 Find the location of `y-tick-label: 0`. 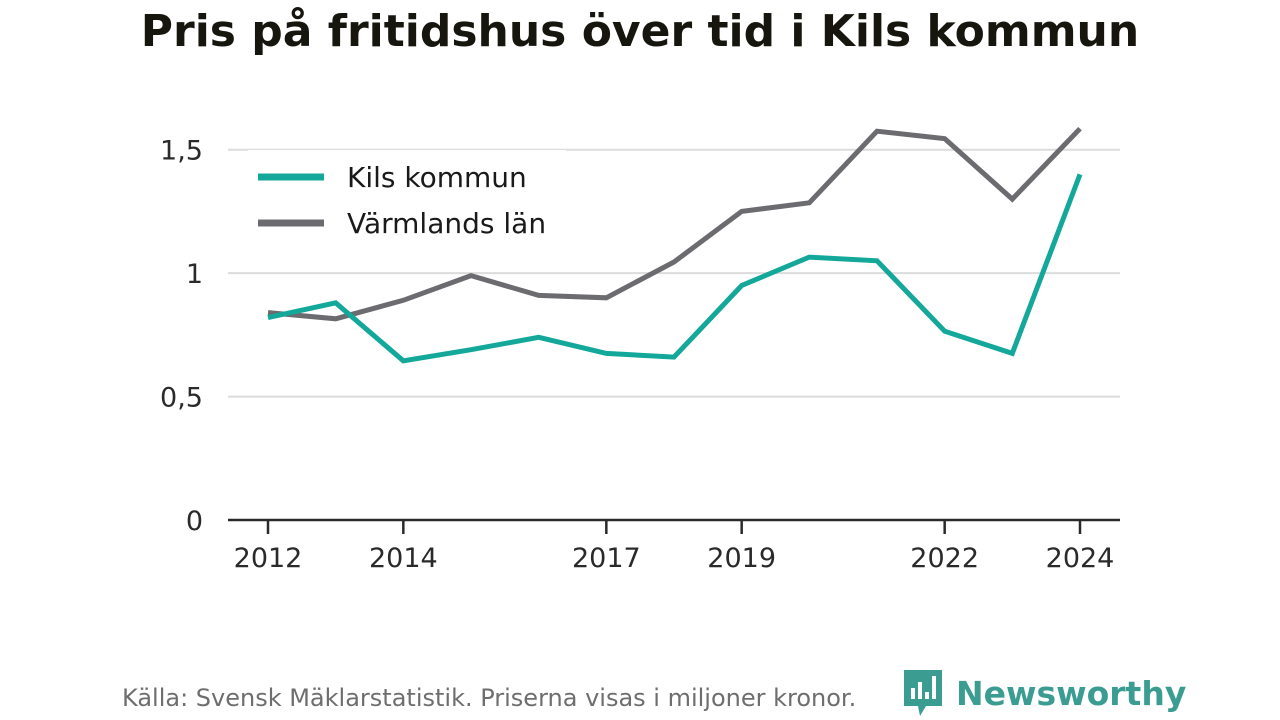

y-tick-label: 0 is located at coordinates (194, 521).